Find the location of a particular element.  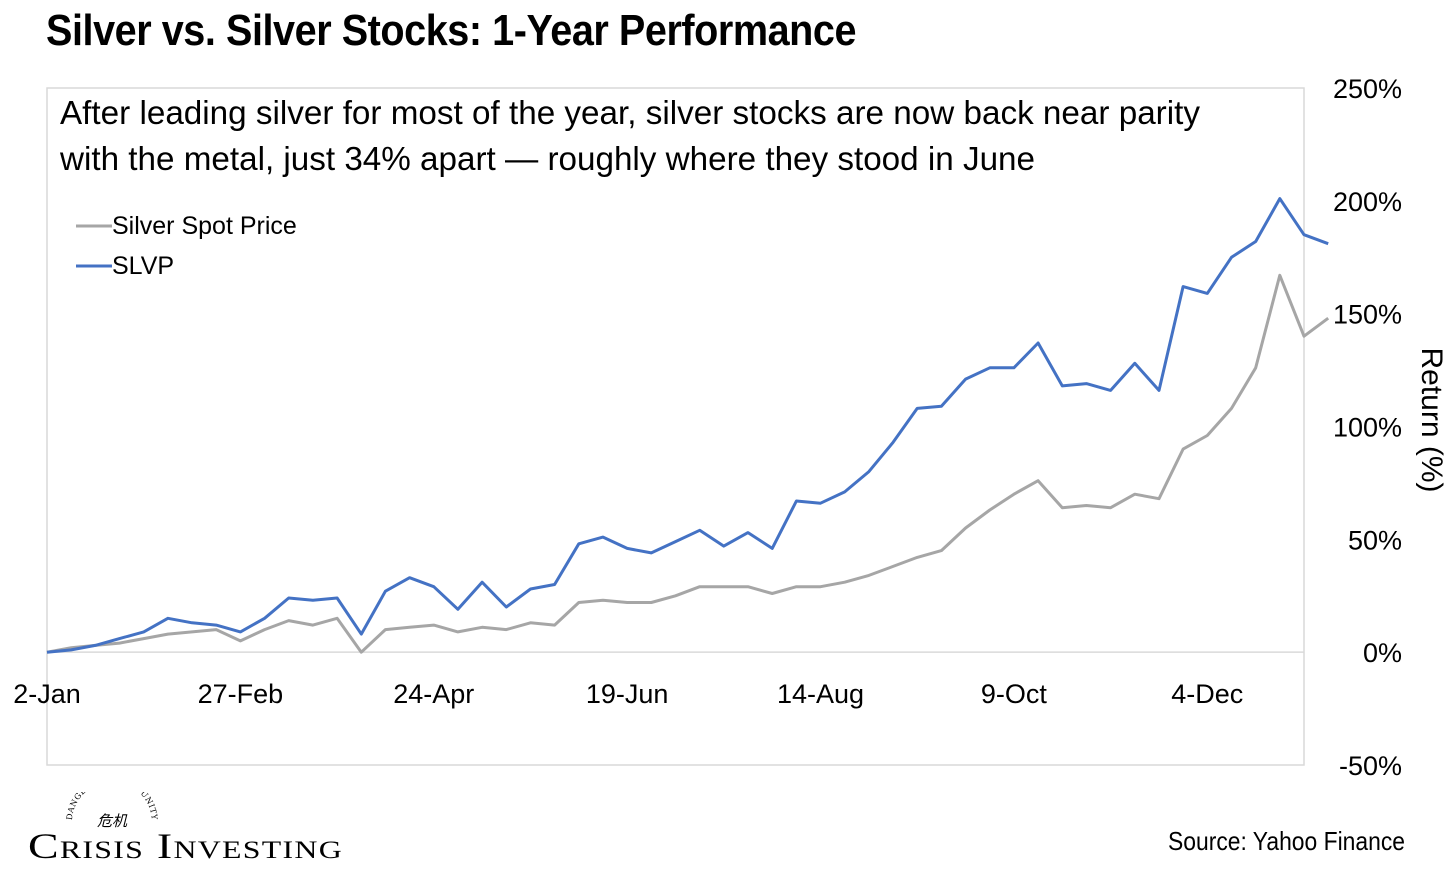

x-tick-label: 4-Dec is located at coordinates (1207, 694).